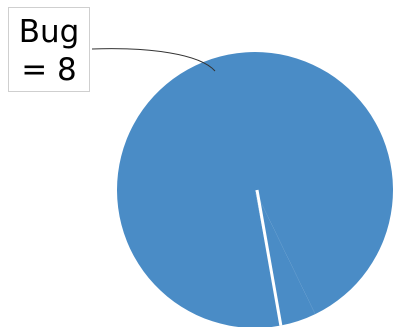 The image size is (393, 327). I want to click on data-label-value: = 8, so click(49, 70).